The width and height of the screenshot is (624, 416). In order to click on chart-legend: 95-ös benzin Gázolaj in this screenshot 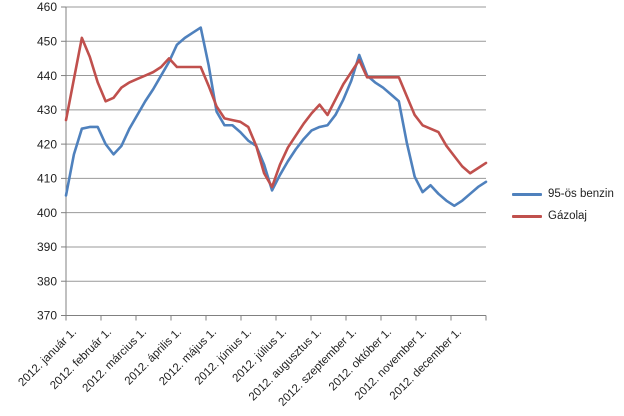, I will do `click(563, 205)`.